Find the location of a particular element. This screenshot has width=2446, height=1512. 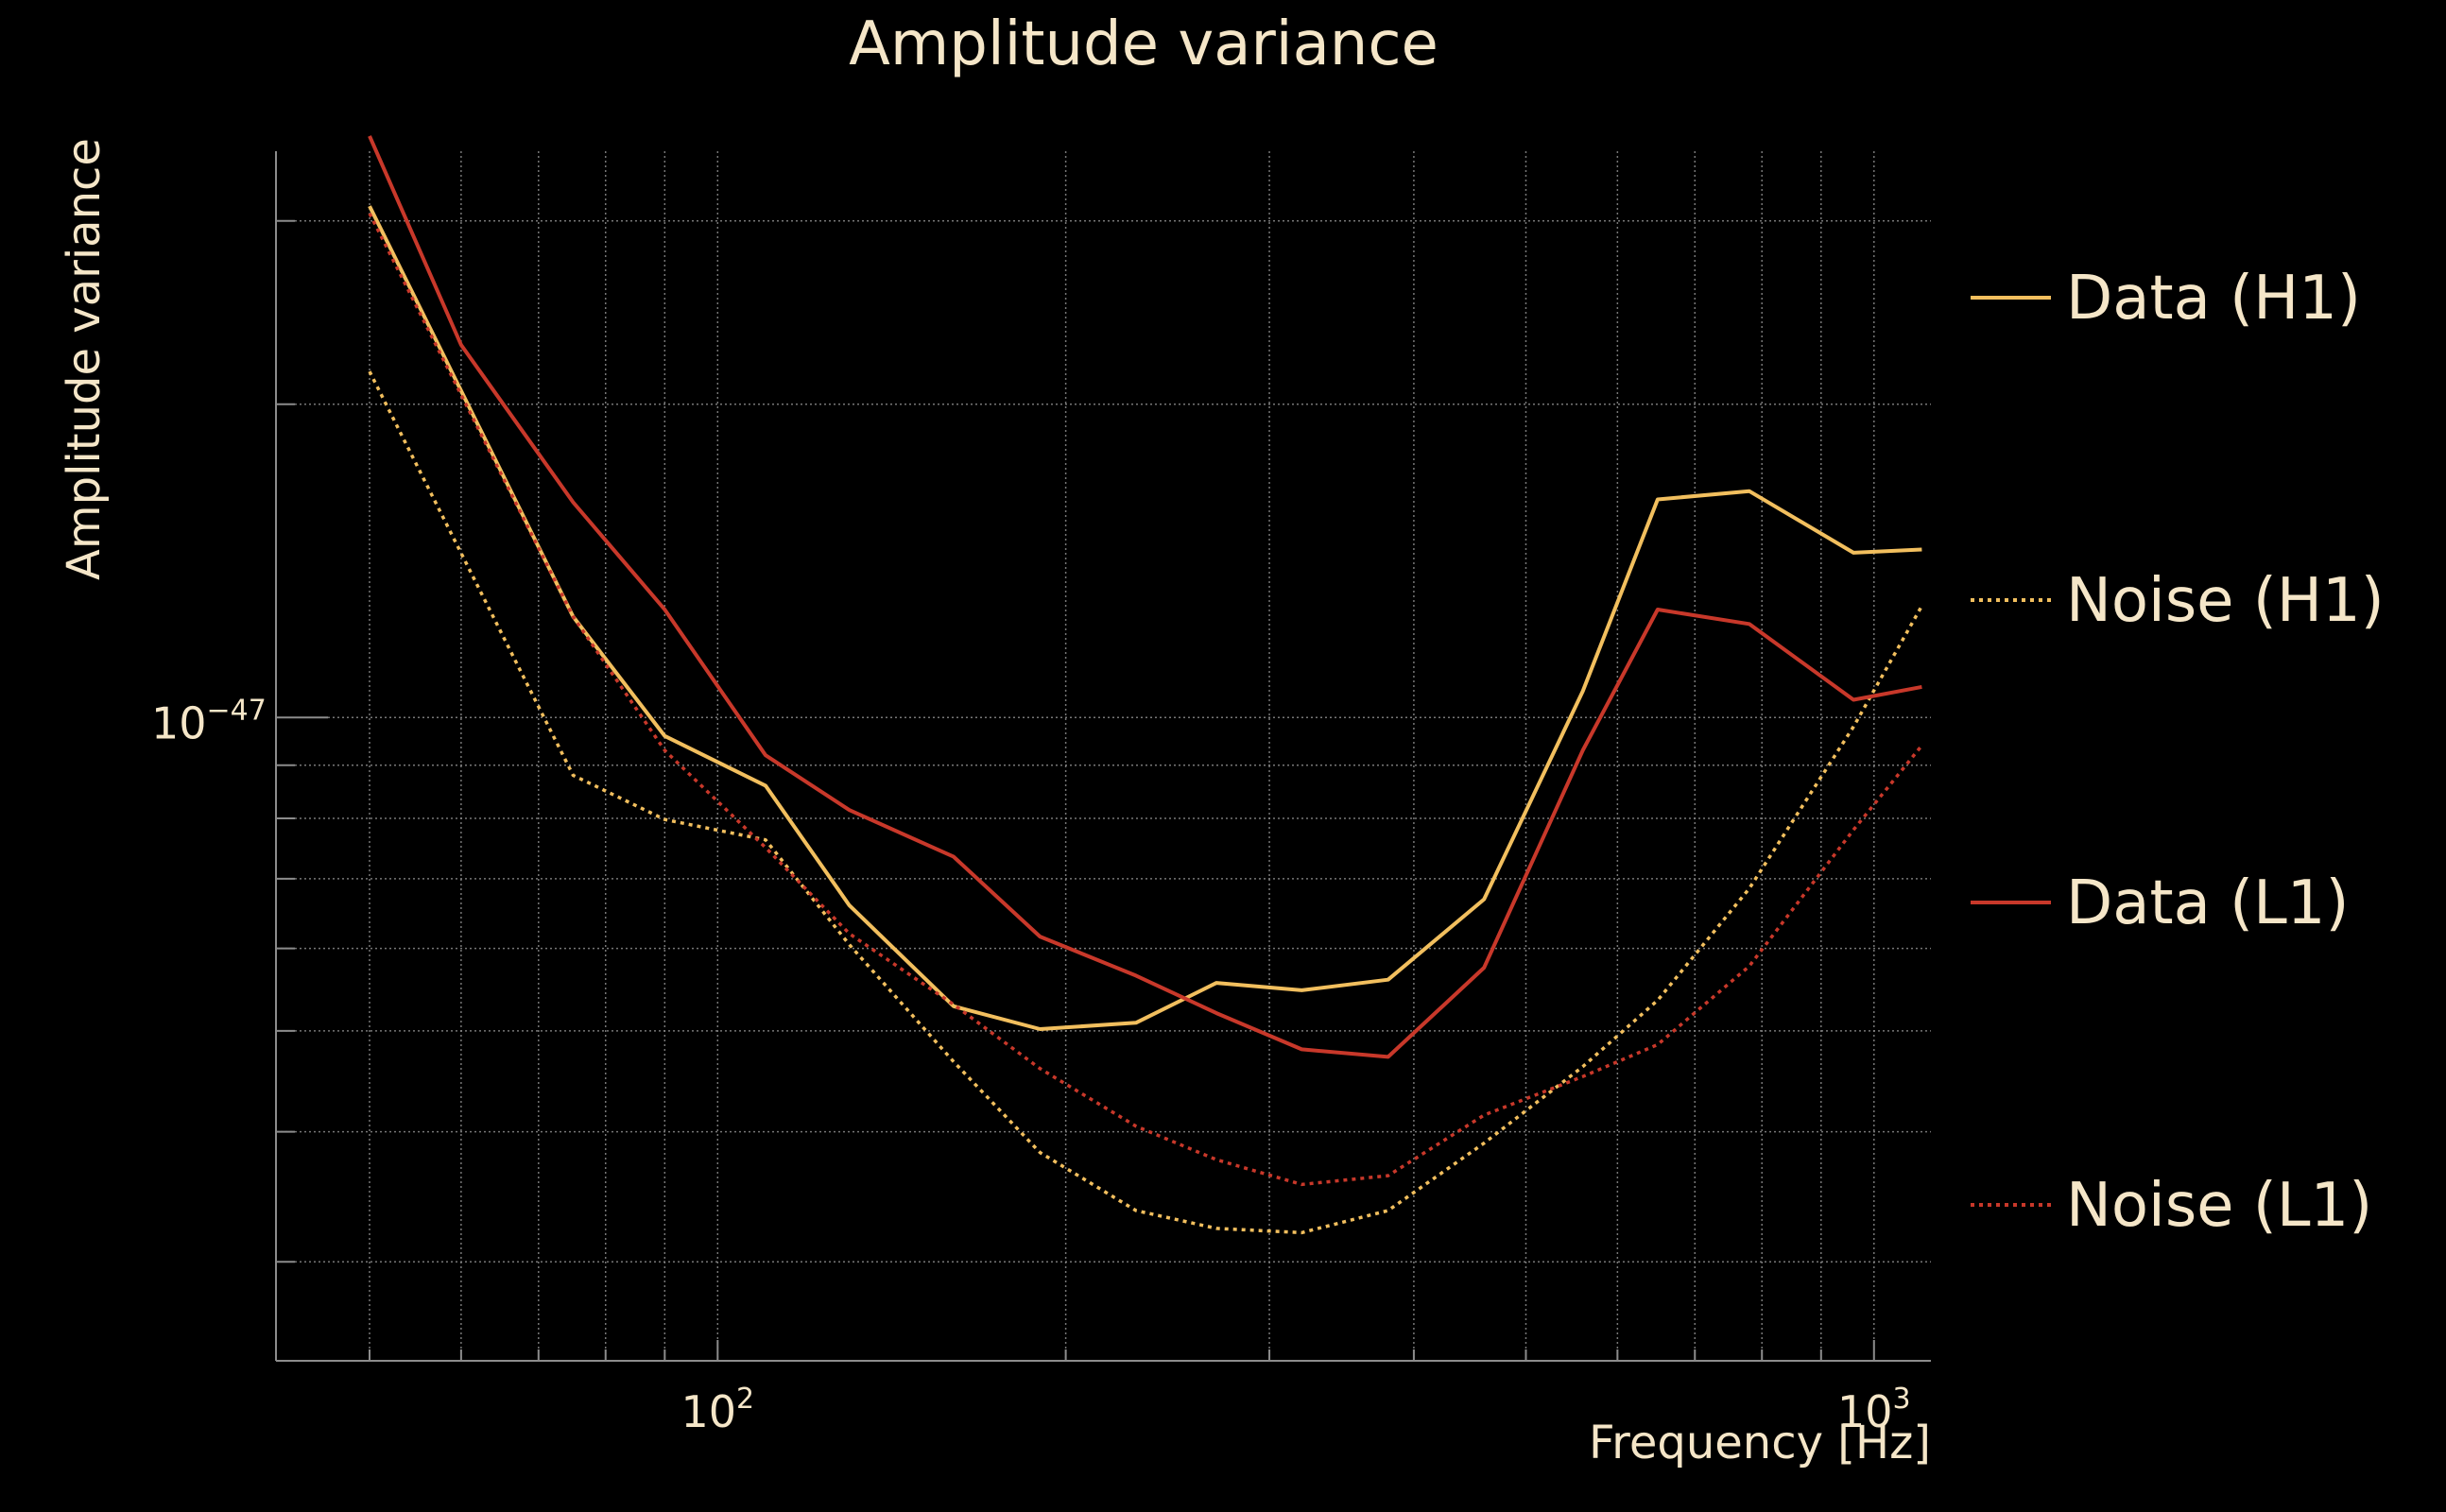

legend-label-noise-h1: Noise (H1) is located at coordinates (2225, 601).